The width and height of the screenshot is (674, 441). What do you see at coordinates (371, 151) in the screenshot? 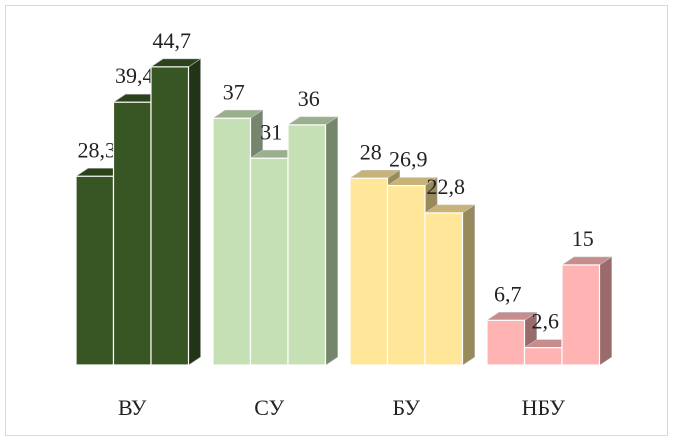
I see `data-label: 28` at bounding box center [371, 151].